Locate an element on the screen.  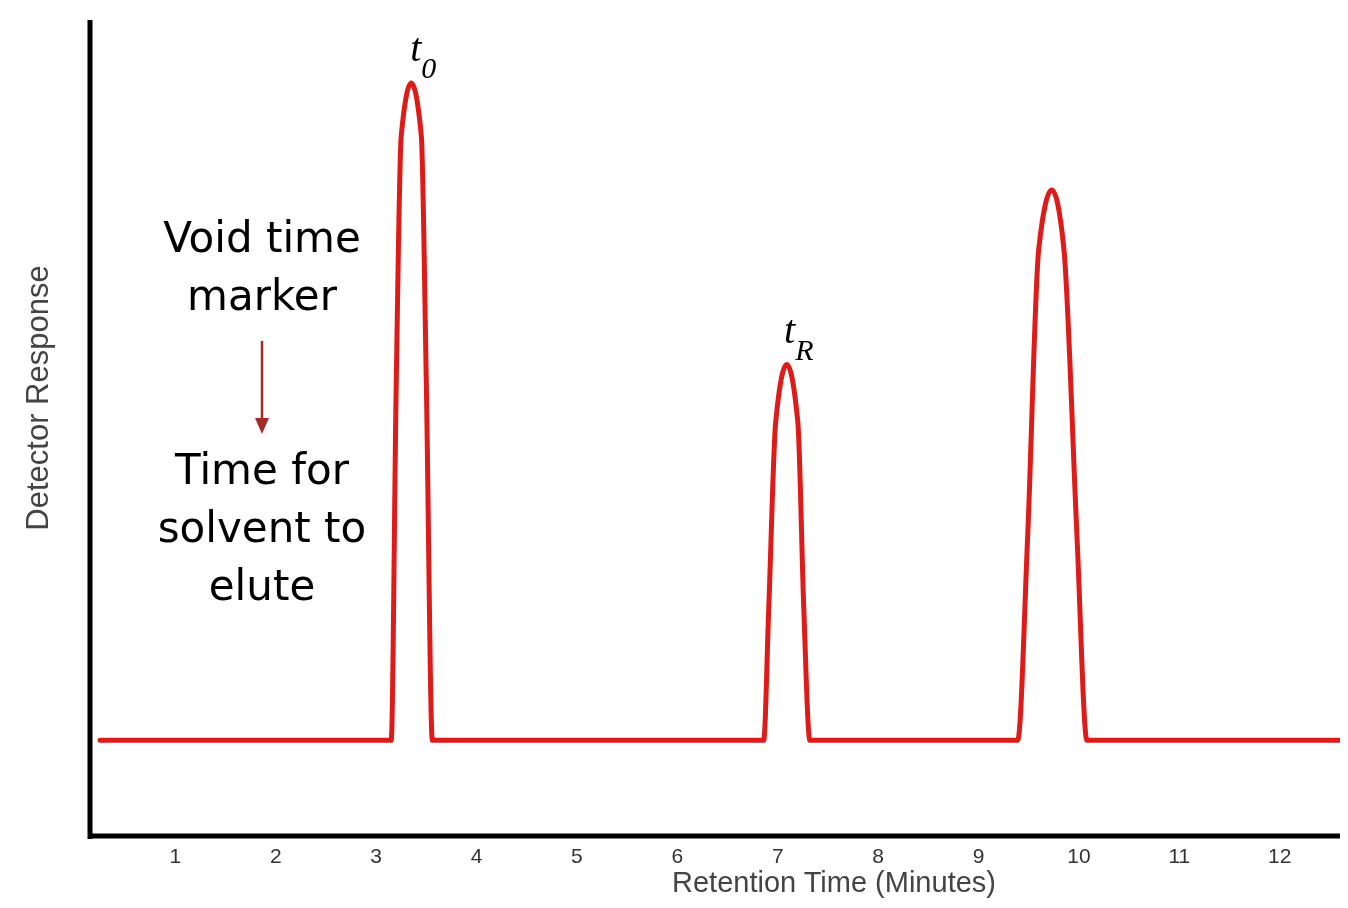
y-axis-title: Detector Response is located at coordinates (37, 398).